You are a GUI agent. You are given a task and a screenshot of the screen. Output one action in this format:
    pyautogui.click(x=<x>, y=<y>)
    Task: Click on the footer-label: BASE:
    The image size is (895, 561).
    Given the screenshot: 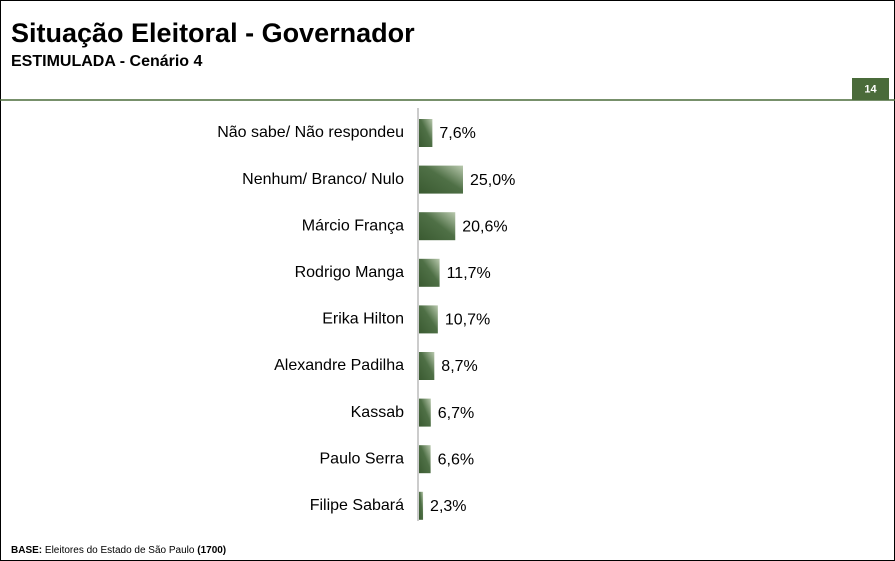 What is the action you would take?
    pyautogui.click(x=26, y=550)
    